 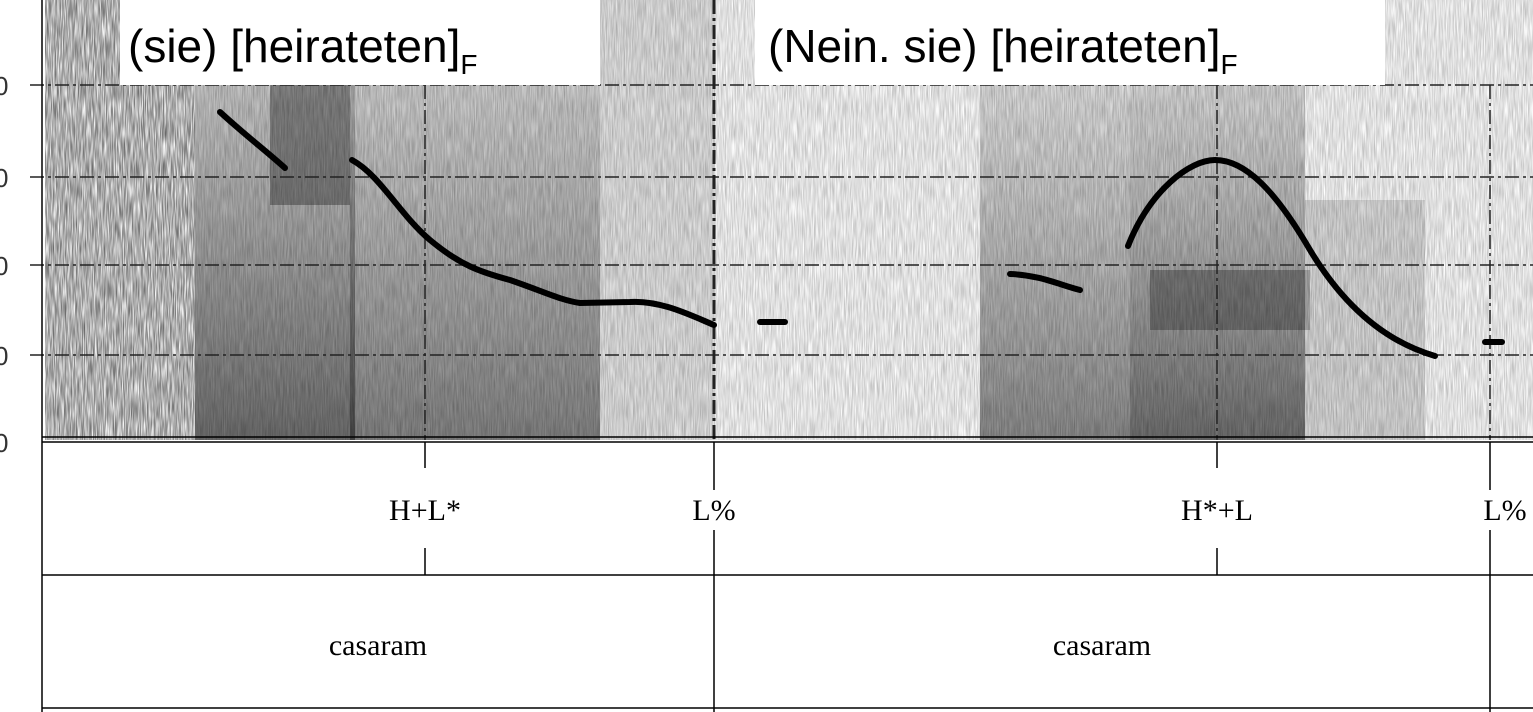 I want to click on tone-label: H*+L, so click(x=1217, y=510).